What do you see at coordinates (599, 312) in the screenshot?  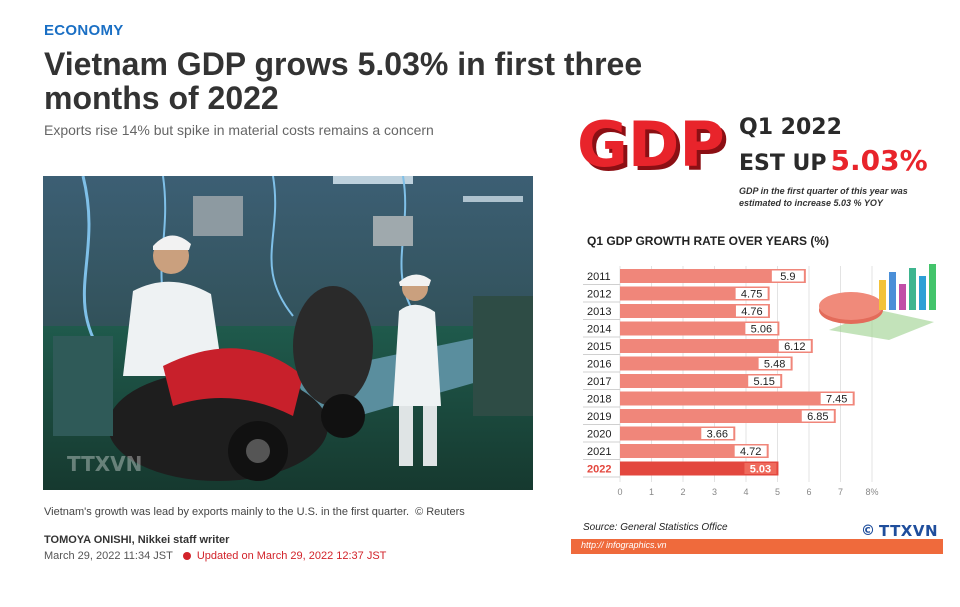 I see `category-label: 2013` at bounding box center [599, 312].